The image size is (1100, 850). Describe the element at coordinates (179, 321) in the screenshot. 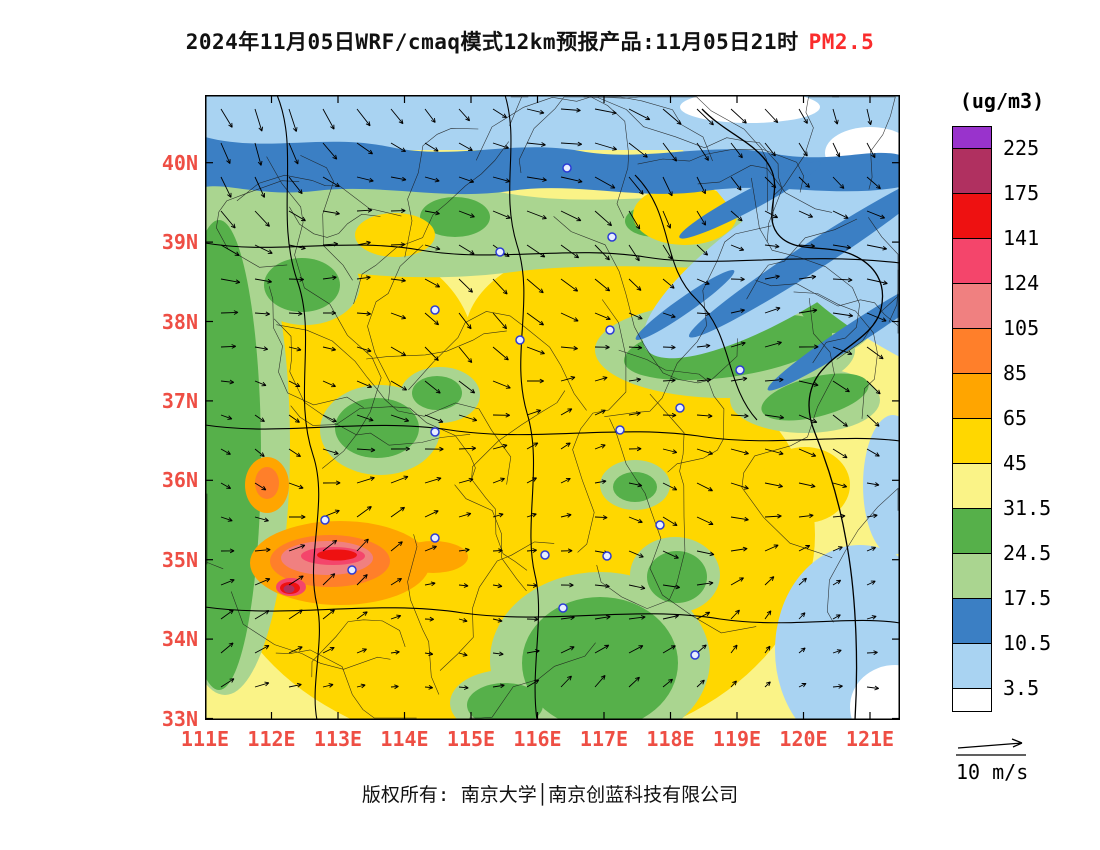

I see `lat-label: 38N` at that location.